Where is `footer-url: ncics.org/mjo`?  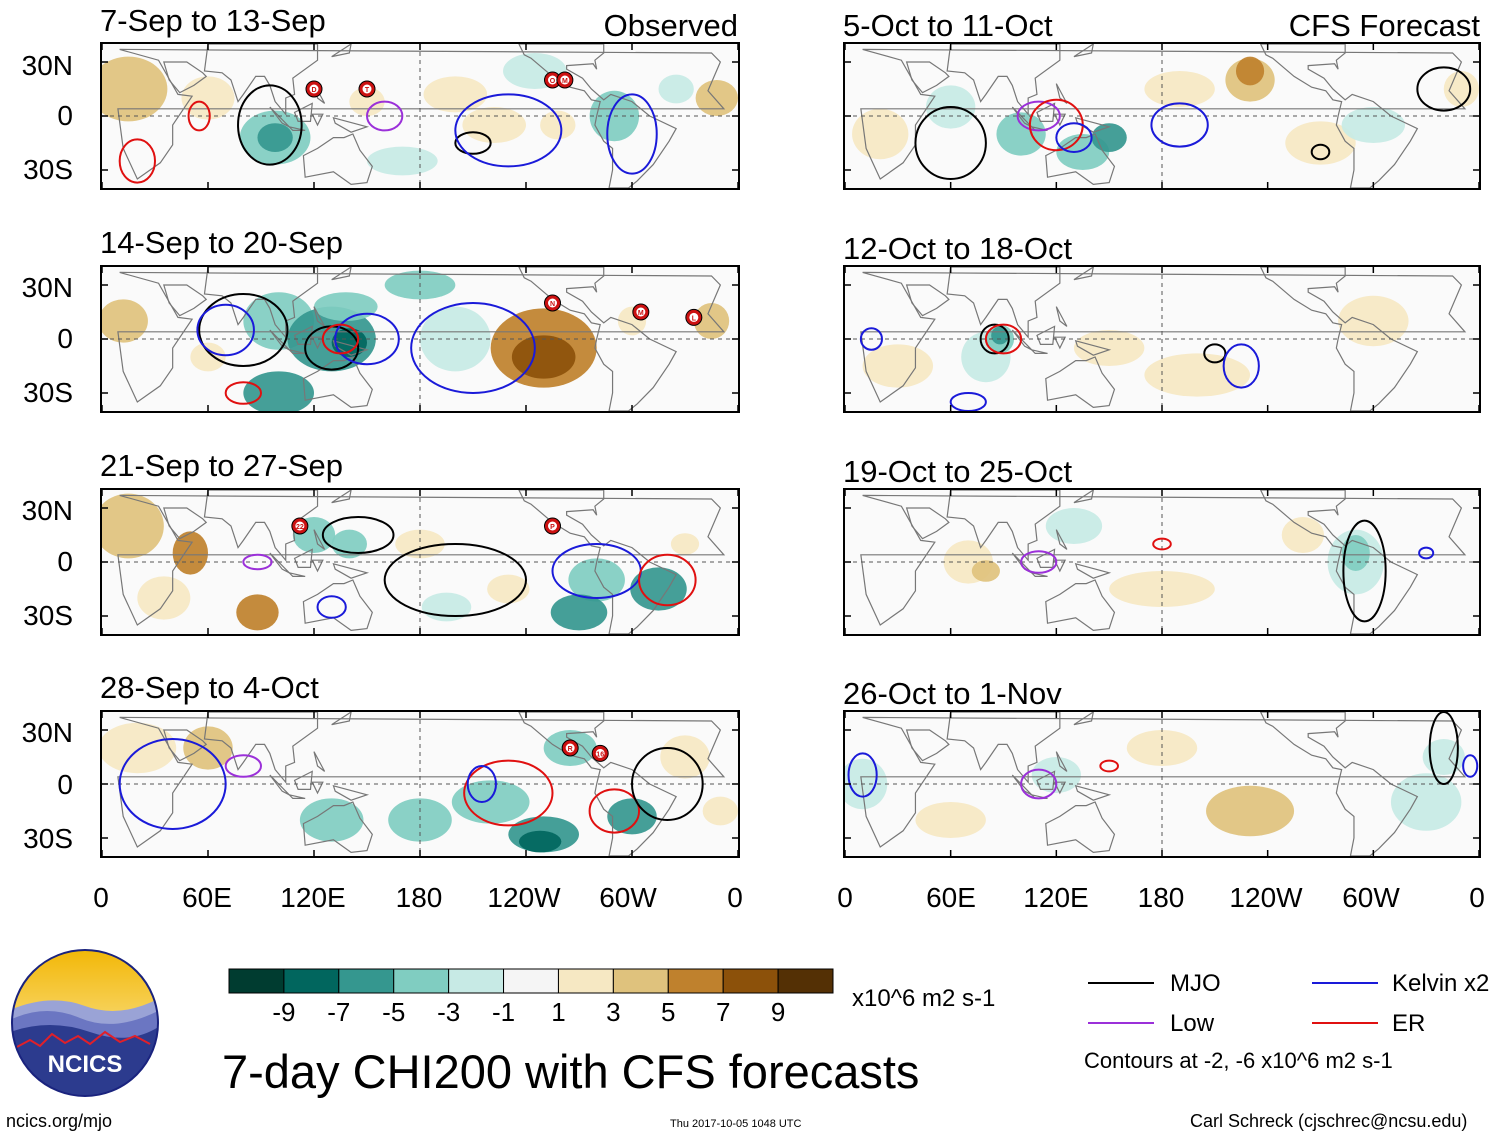 footer-url: ncics.org/mjo is located at coordinates (59, 1121).